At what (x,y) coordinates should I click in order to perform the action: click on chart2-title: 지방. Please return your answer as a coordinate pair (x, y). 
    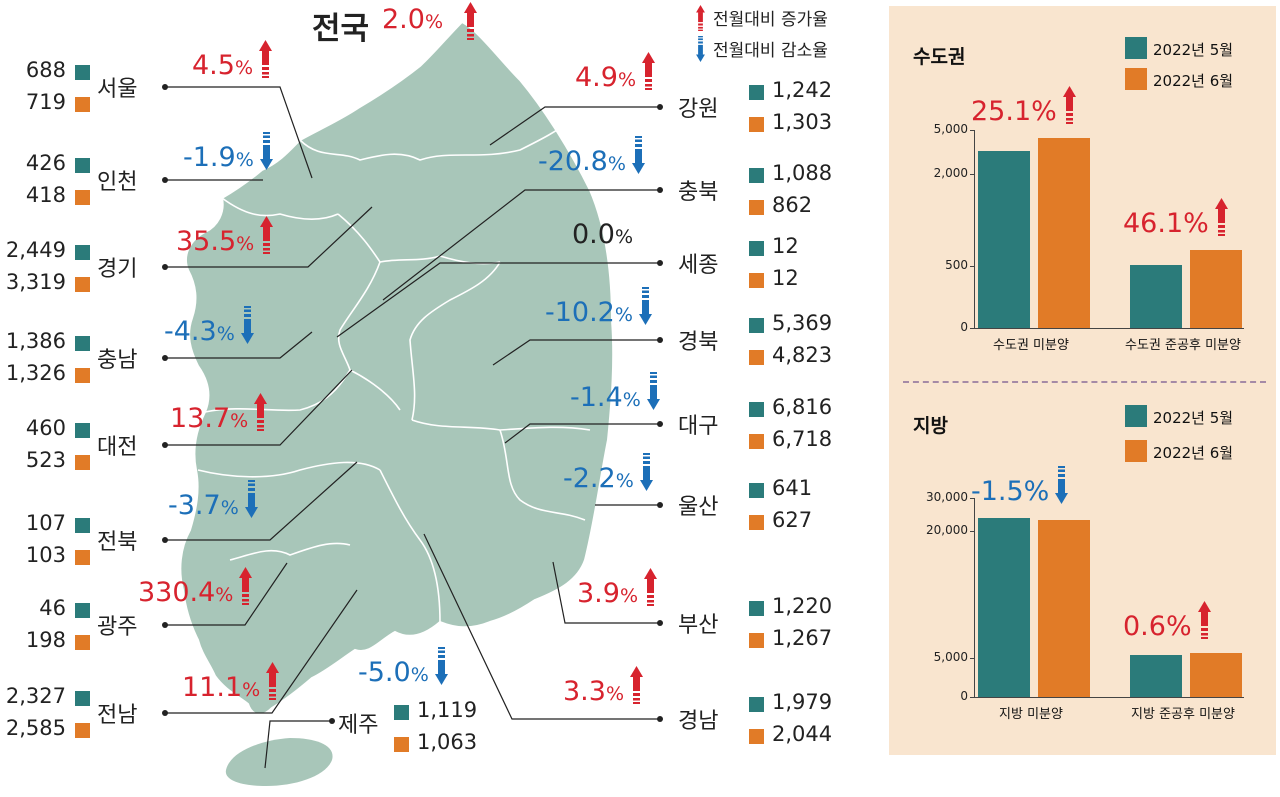
    Looking at the image, I should click on (930, 426).